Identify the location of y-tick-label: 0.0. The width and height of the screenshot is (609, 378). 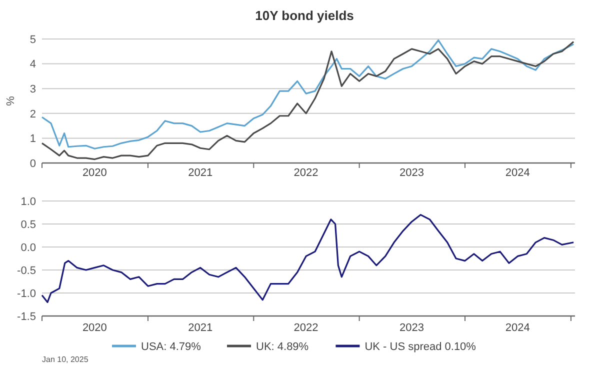
(28, 248).